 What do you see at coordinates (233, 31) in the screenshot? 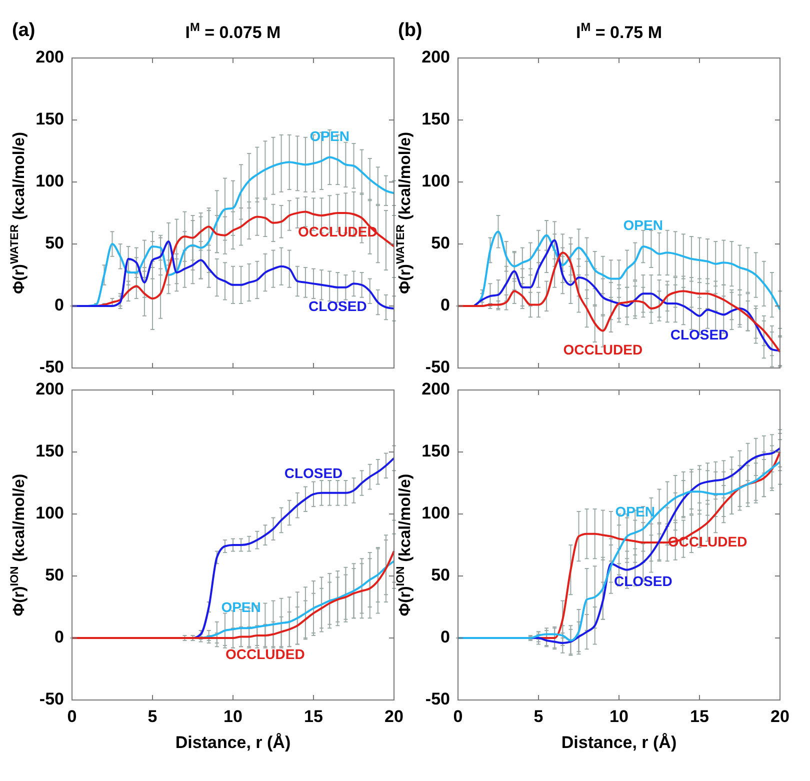
I see `chart-title: I$^{M}$ = 0.075 M` at bounding box center [233, 31].